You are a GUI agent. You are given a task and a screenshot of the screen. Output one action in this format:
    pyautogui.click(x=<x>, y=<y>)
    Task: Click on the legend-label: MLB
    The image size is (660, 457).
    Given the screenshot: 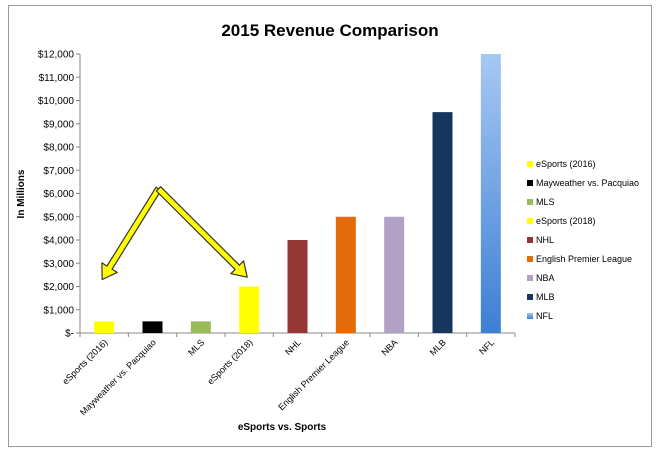 What is the action you would take?
    pyautogui.click(x=545, y=297)
    